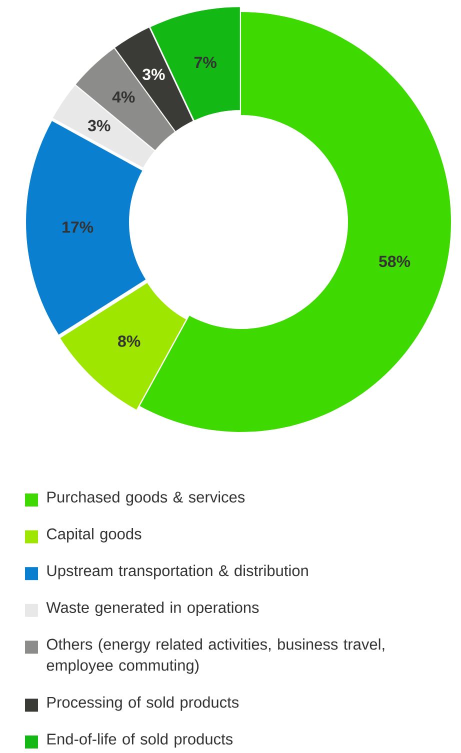 The image size is (461, 753). I want to click on legend-label: Waste generated in operations, so click(152, 609).